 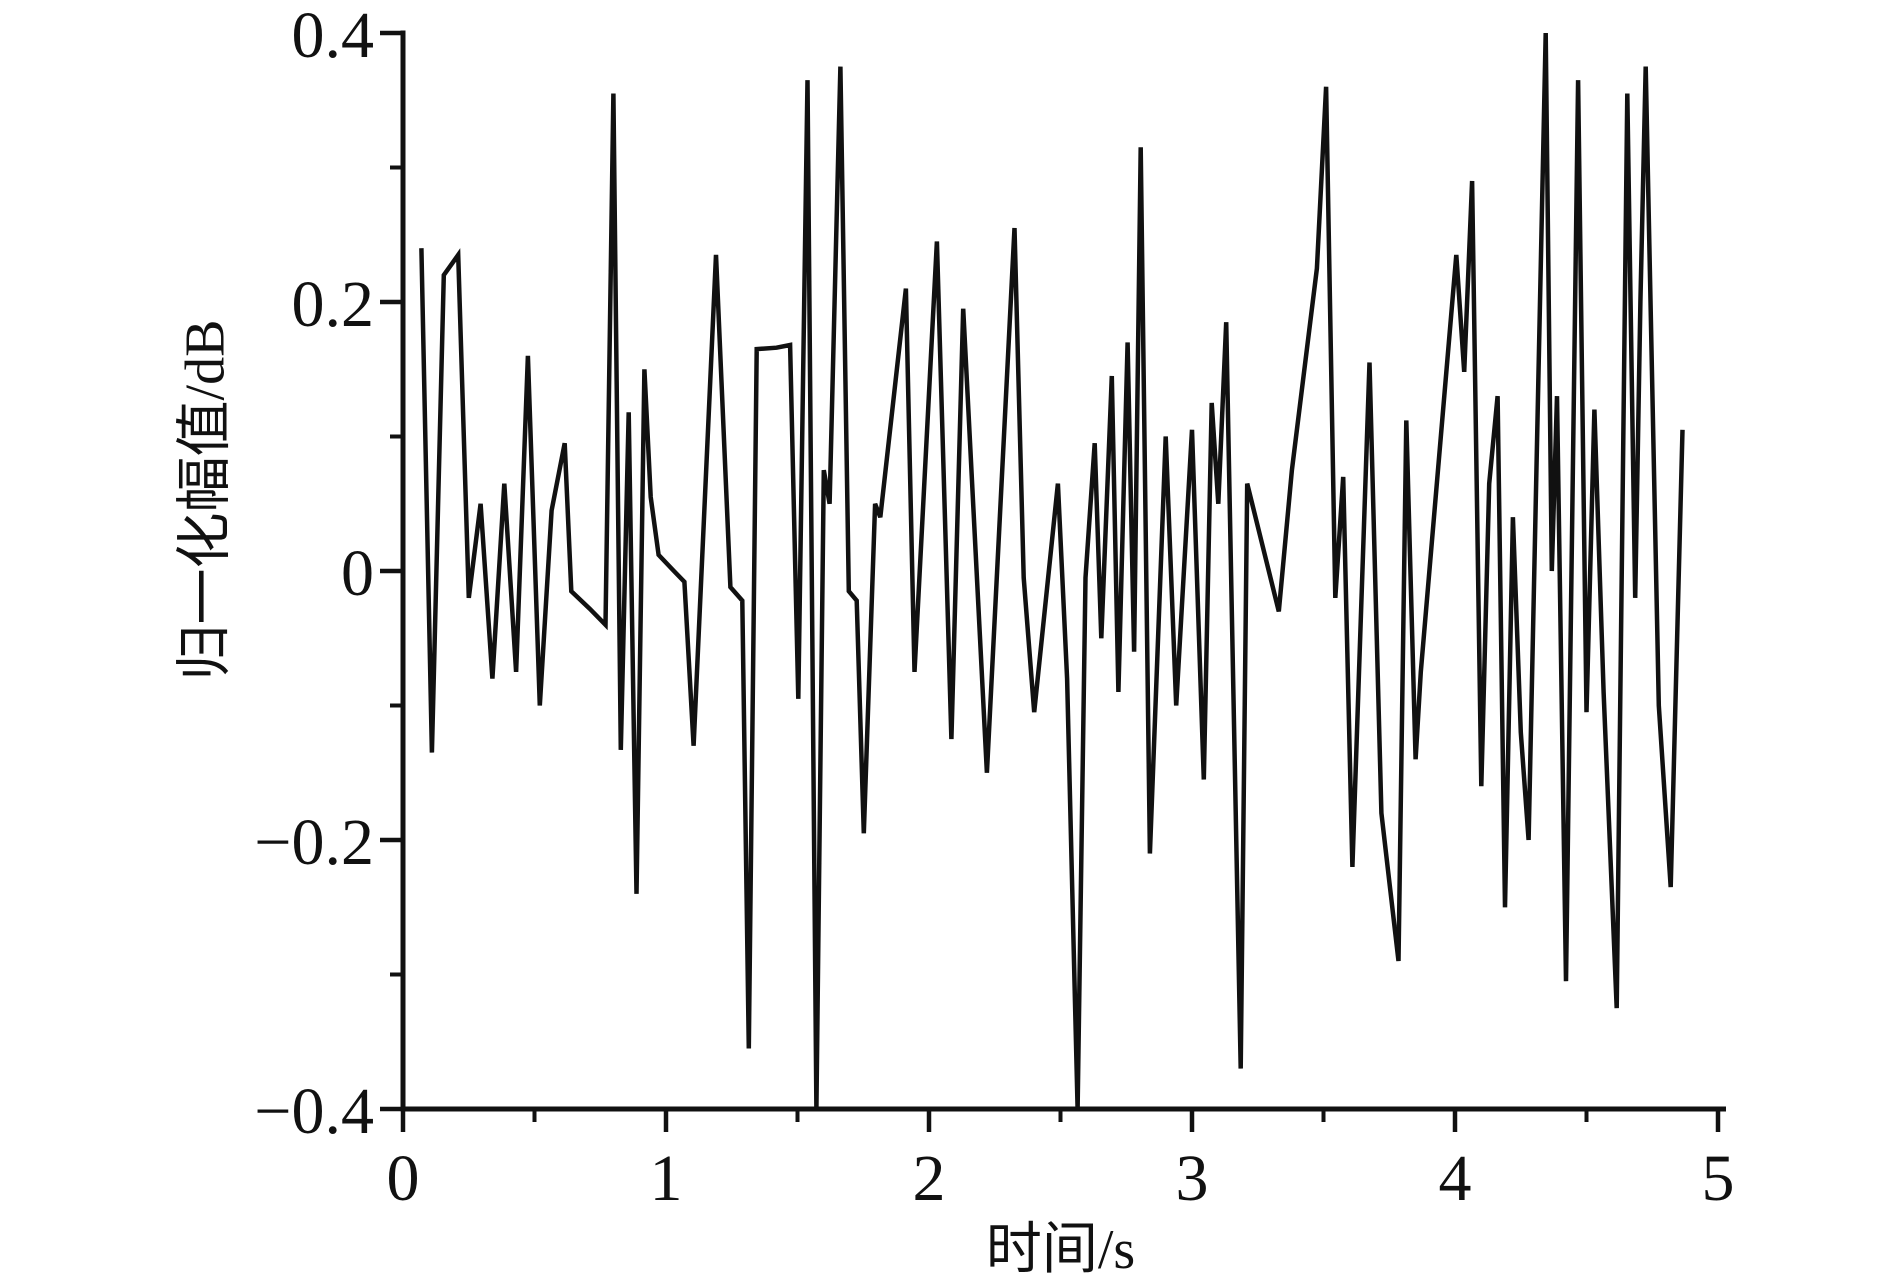 What do you see at coordinates (333, 304) in the screenshot?
I see `y-tick-label: 0.2` at bounding box center [333, 304].